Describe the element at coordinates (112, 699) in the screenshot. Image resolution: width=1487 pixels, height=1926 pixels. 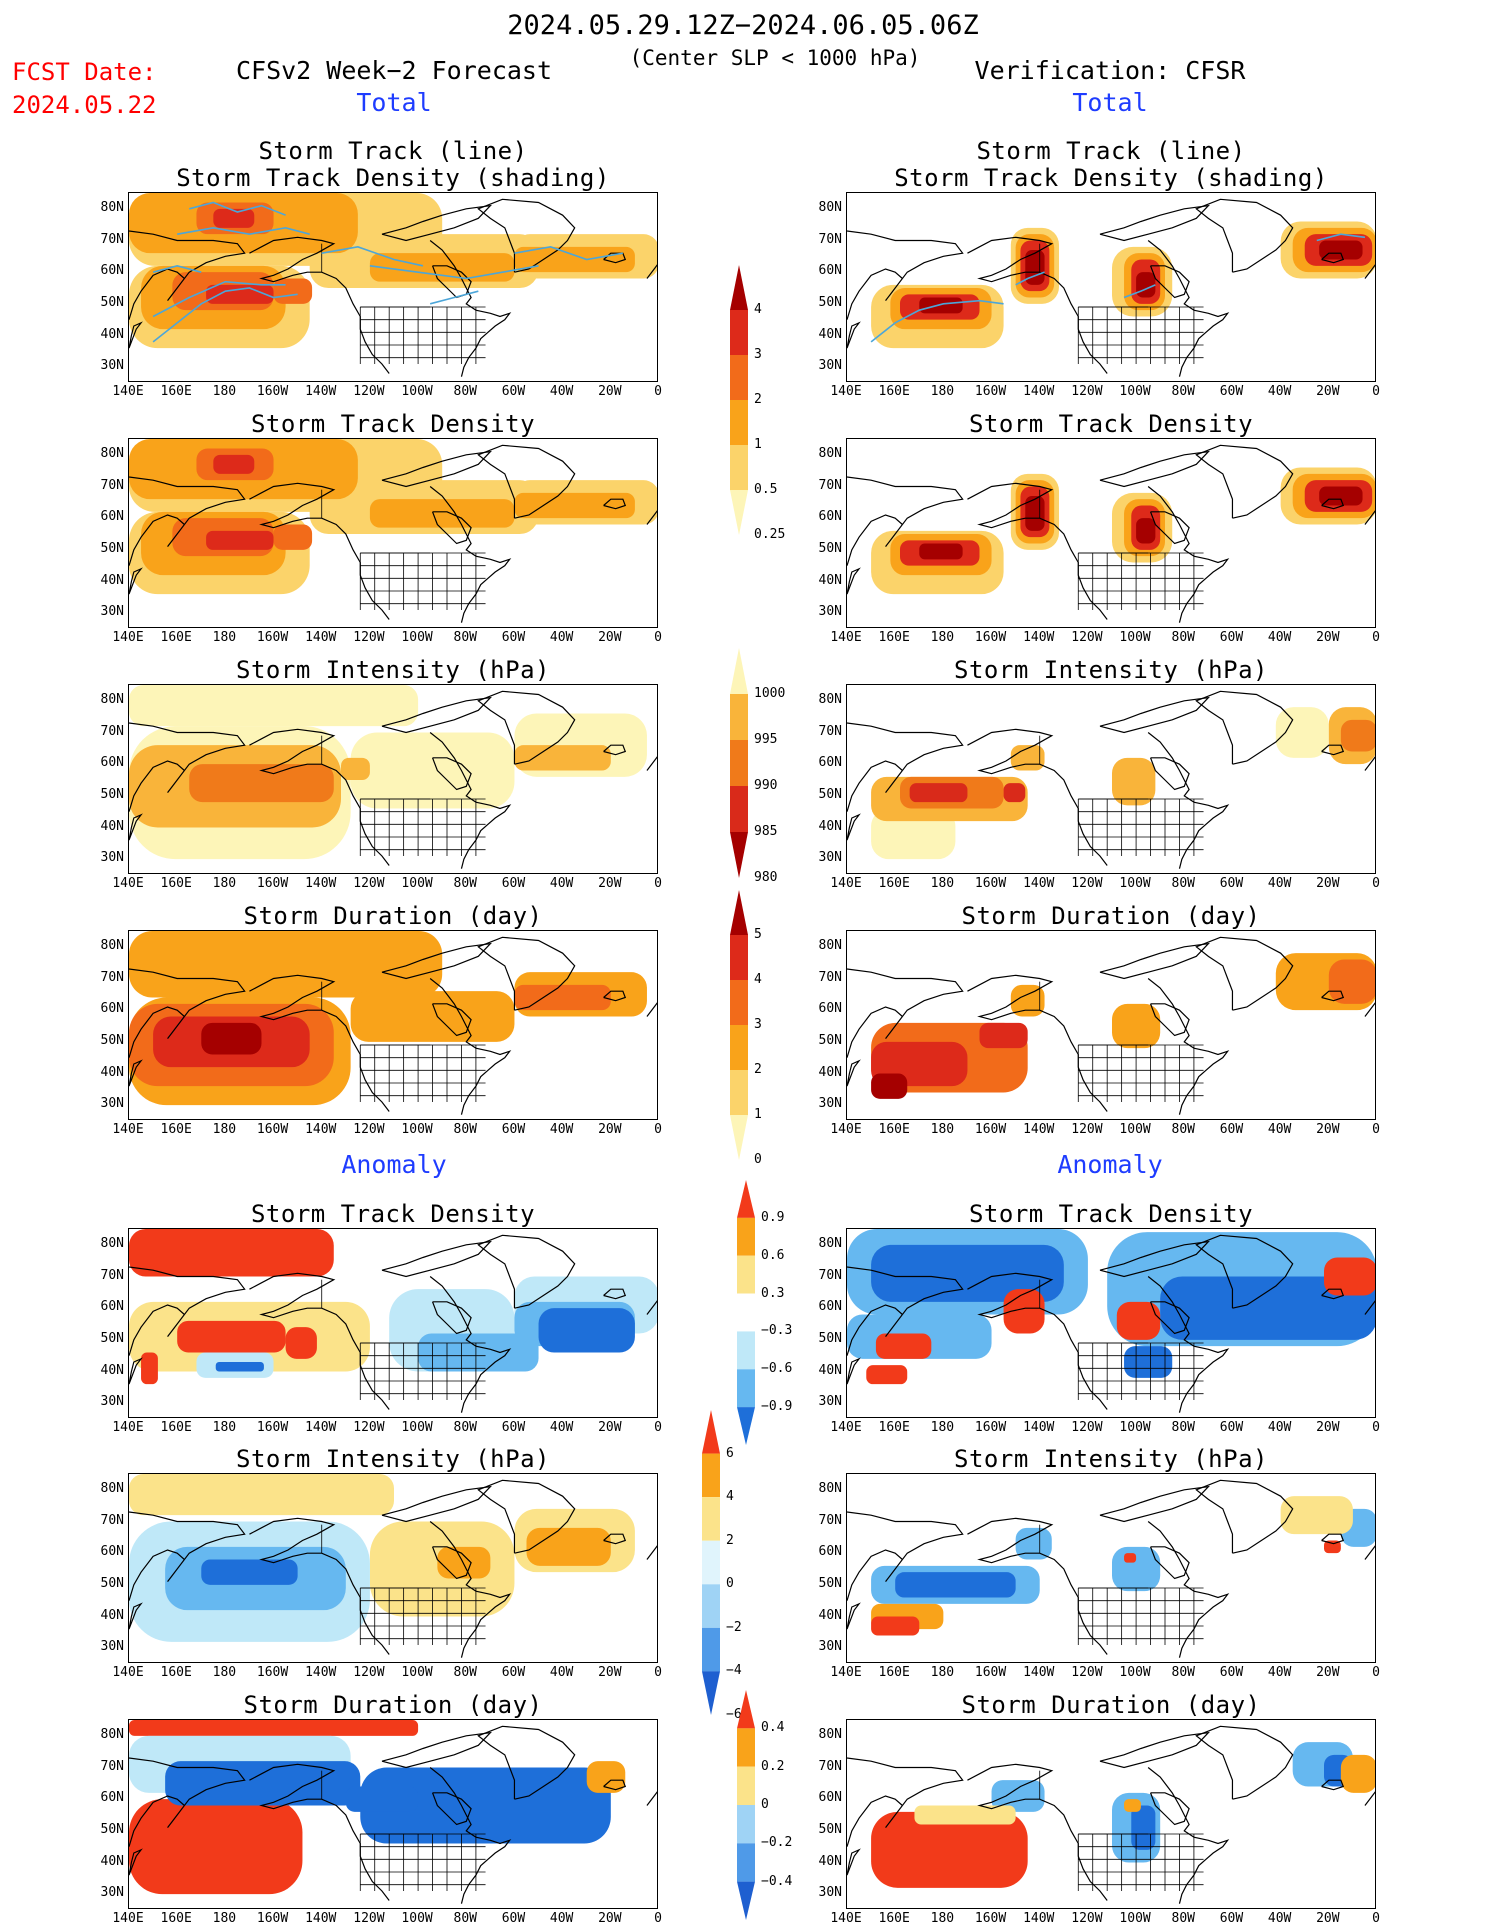
I see `lat-tick-label: 80N` at that location.